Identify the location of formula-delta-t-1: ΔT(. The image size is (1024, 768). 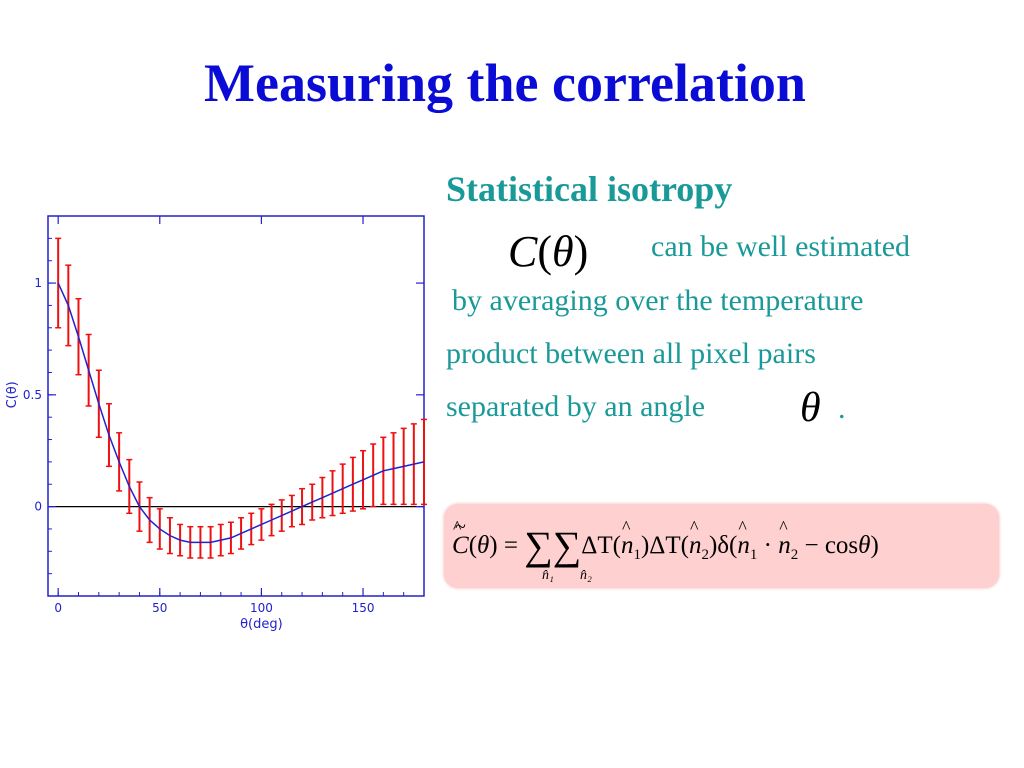
(601, 545).